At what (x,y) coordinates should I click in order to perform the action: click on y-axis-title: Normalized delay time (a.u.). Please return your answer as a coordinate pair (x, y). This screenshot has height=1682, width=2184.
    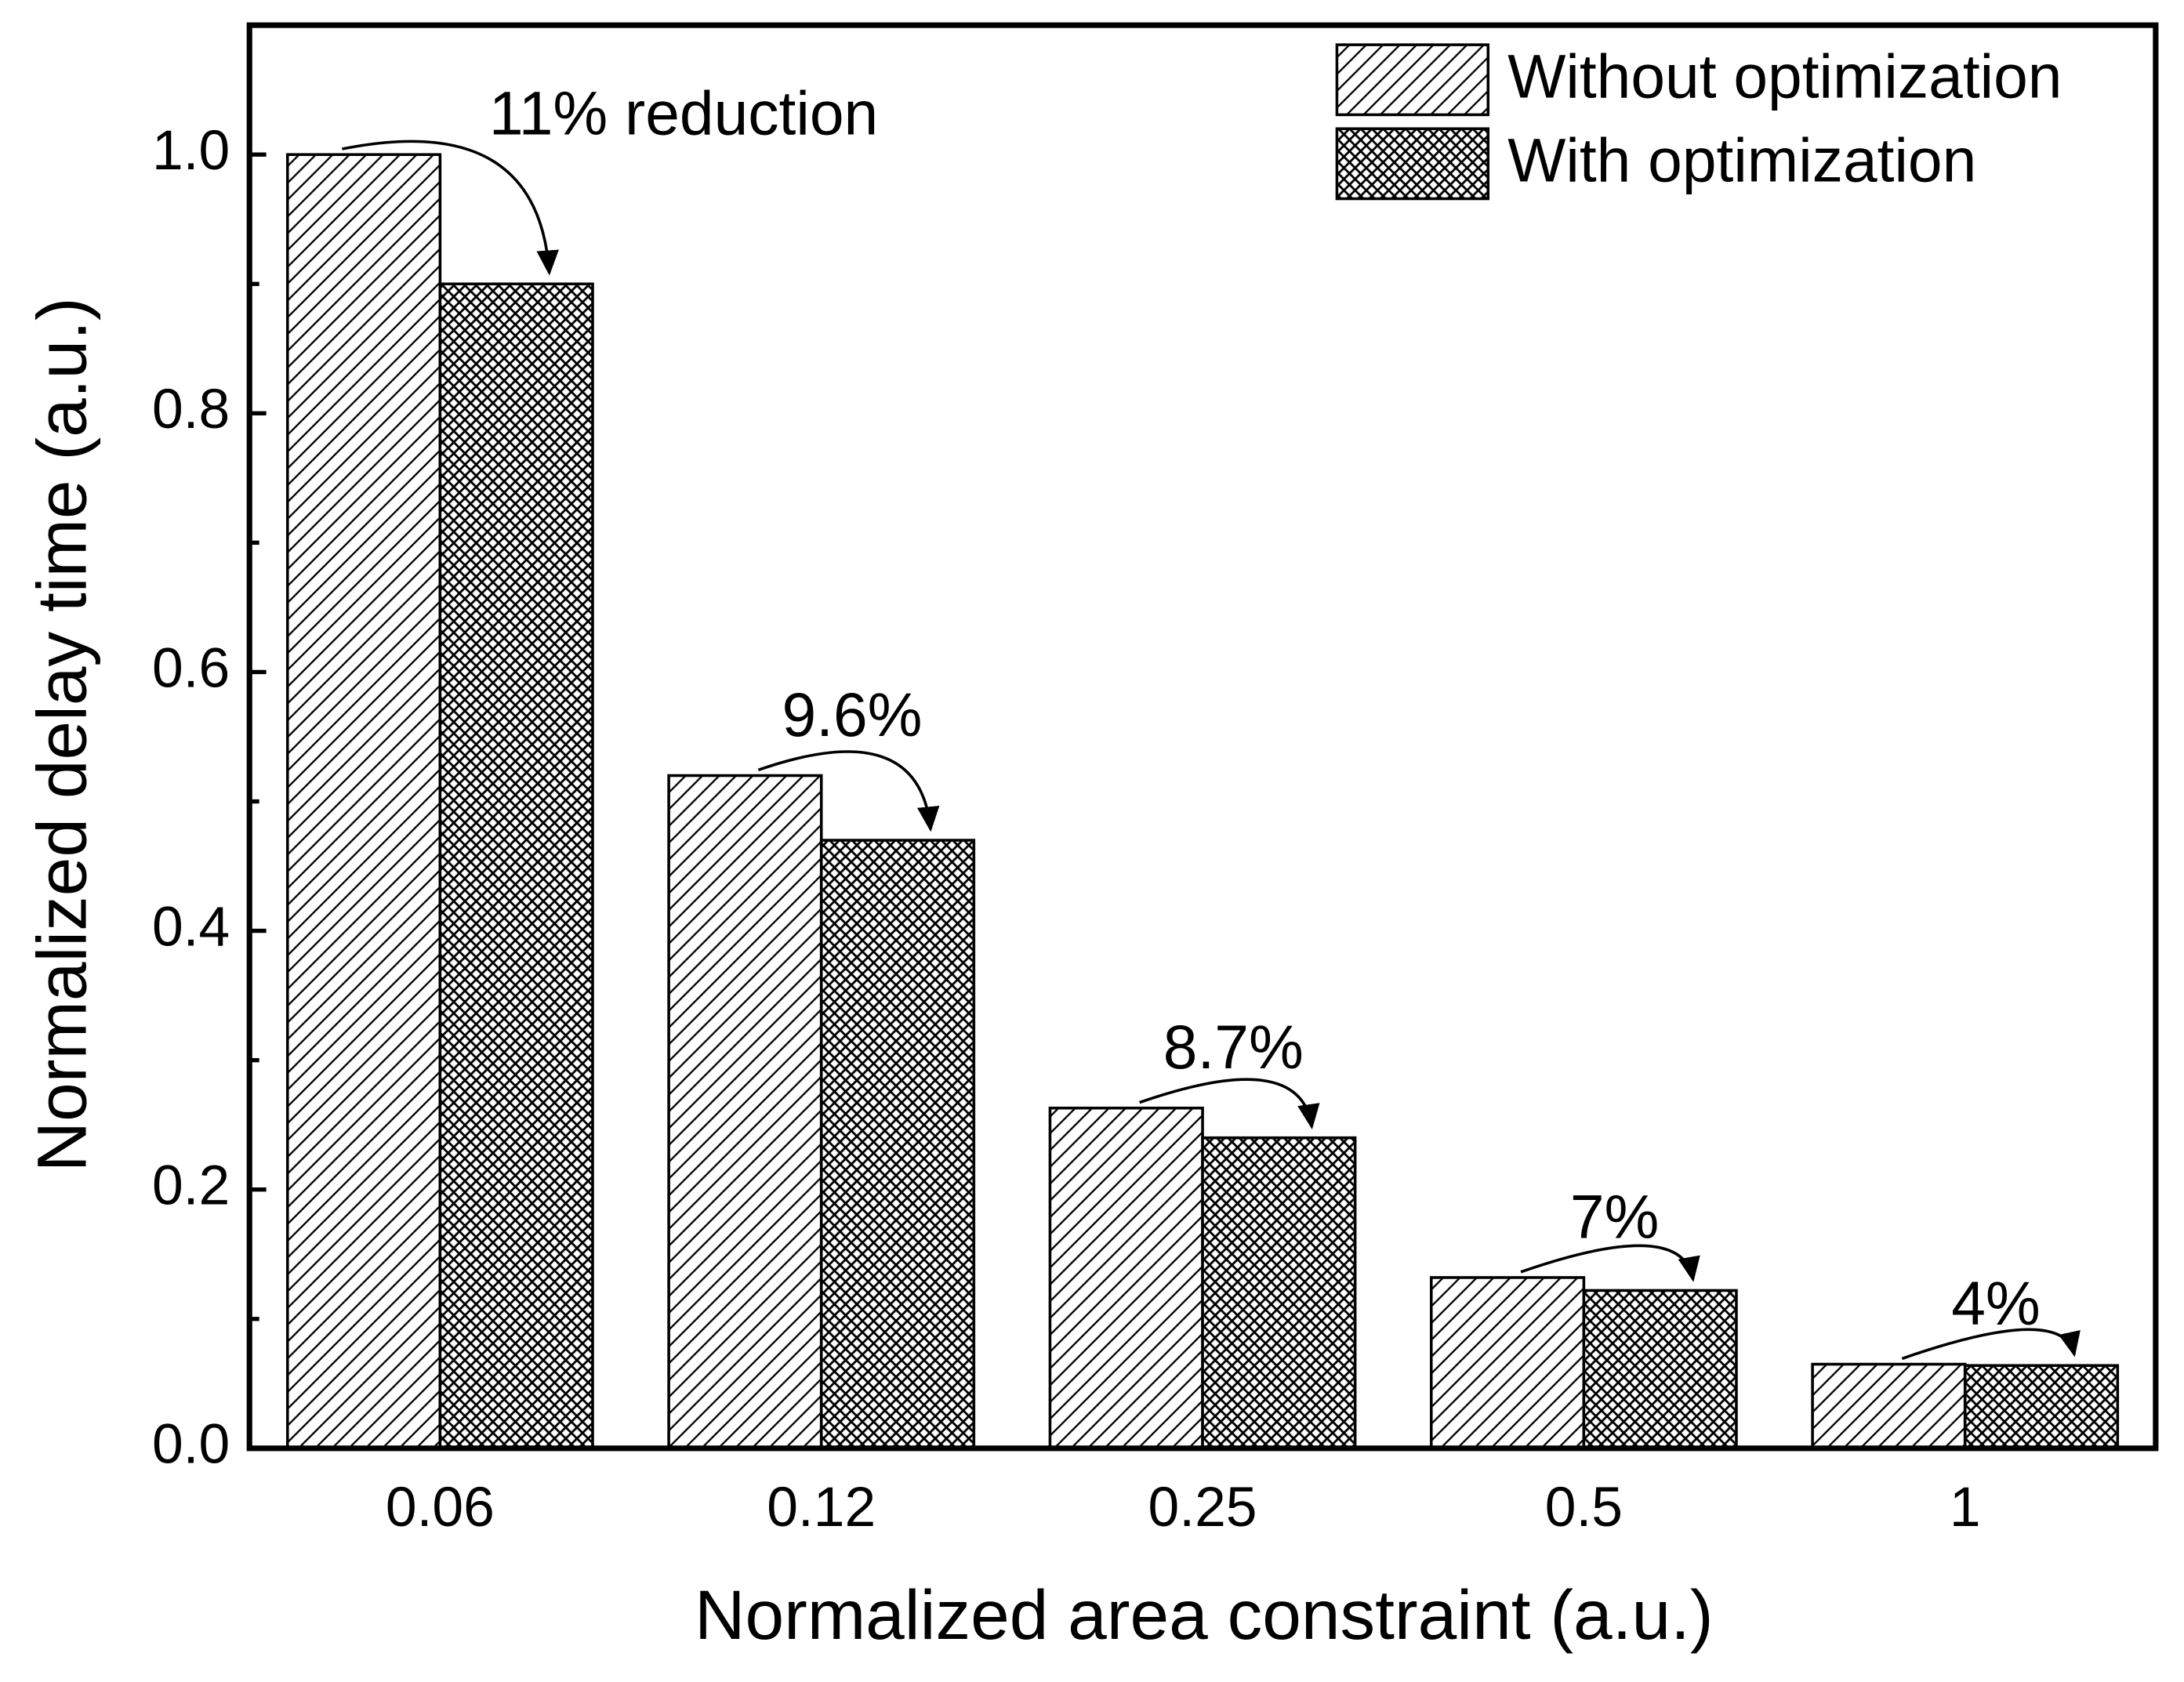
    Looking at the image, I should click on (62, 734).